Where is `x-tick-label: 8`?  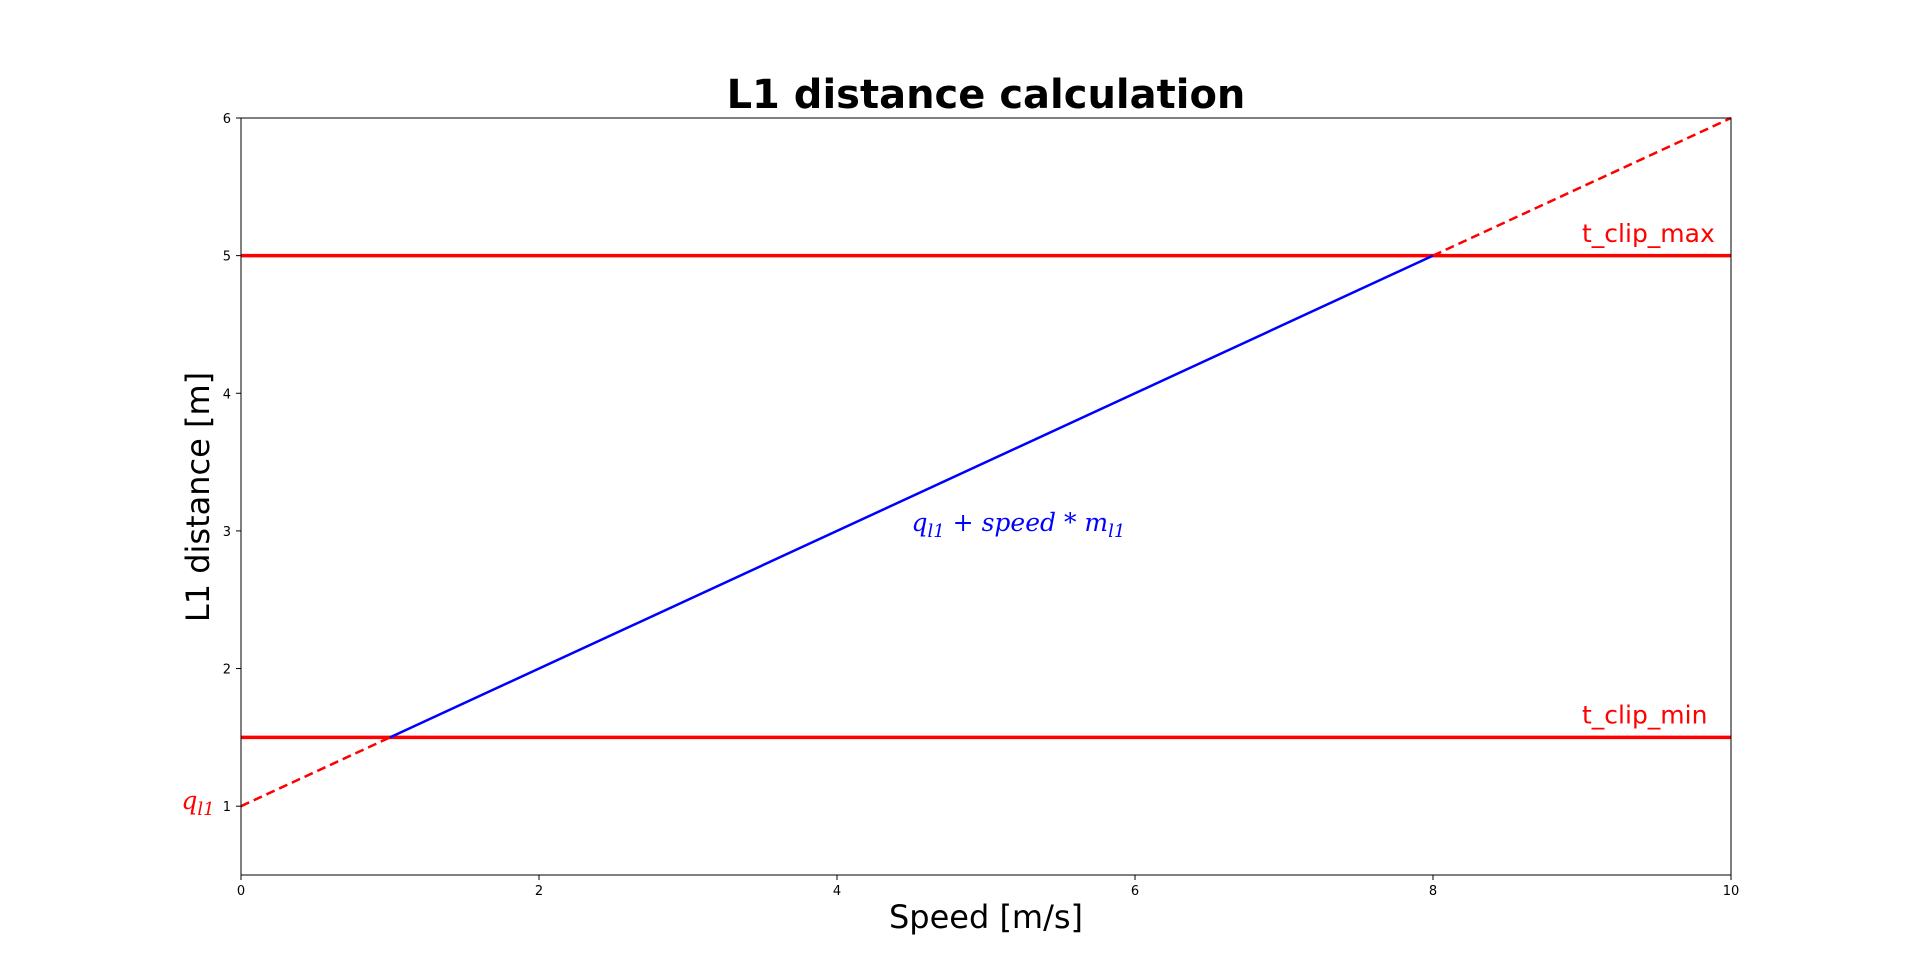
x-tick-label: 8 is located at coordinates (1433, 891).